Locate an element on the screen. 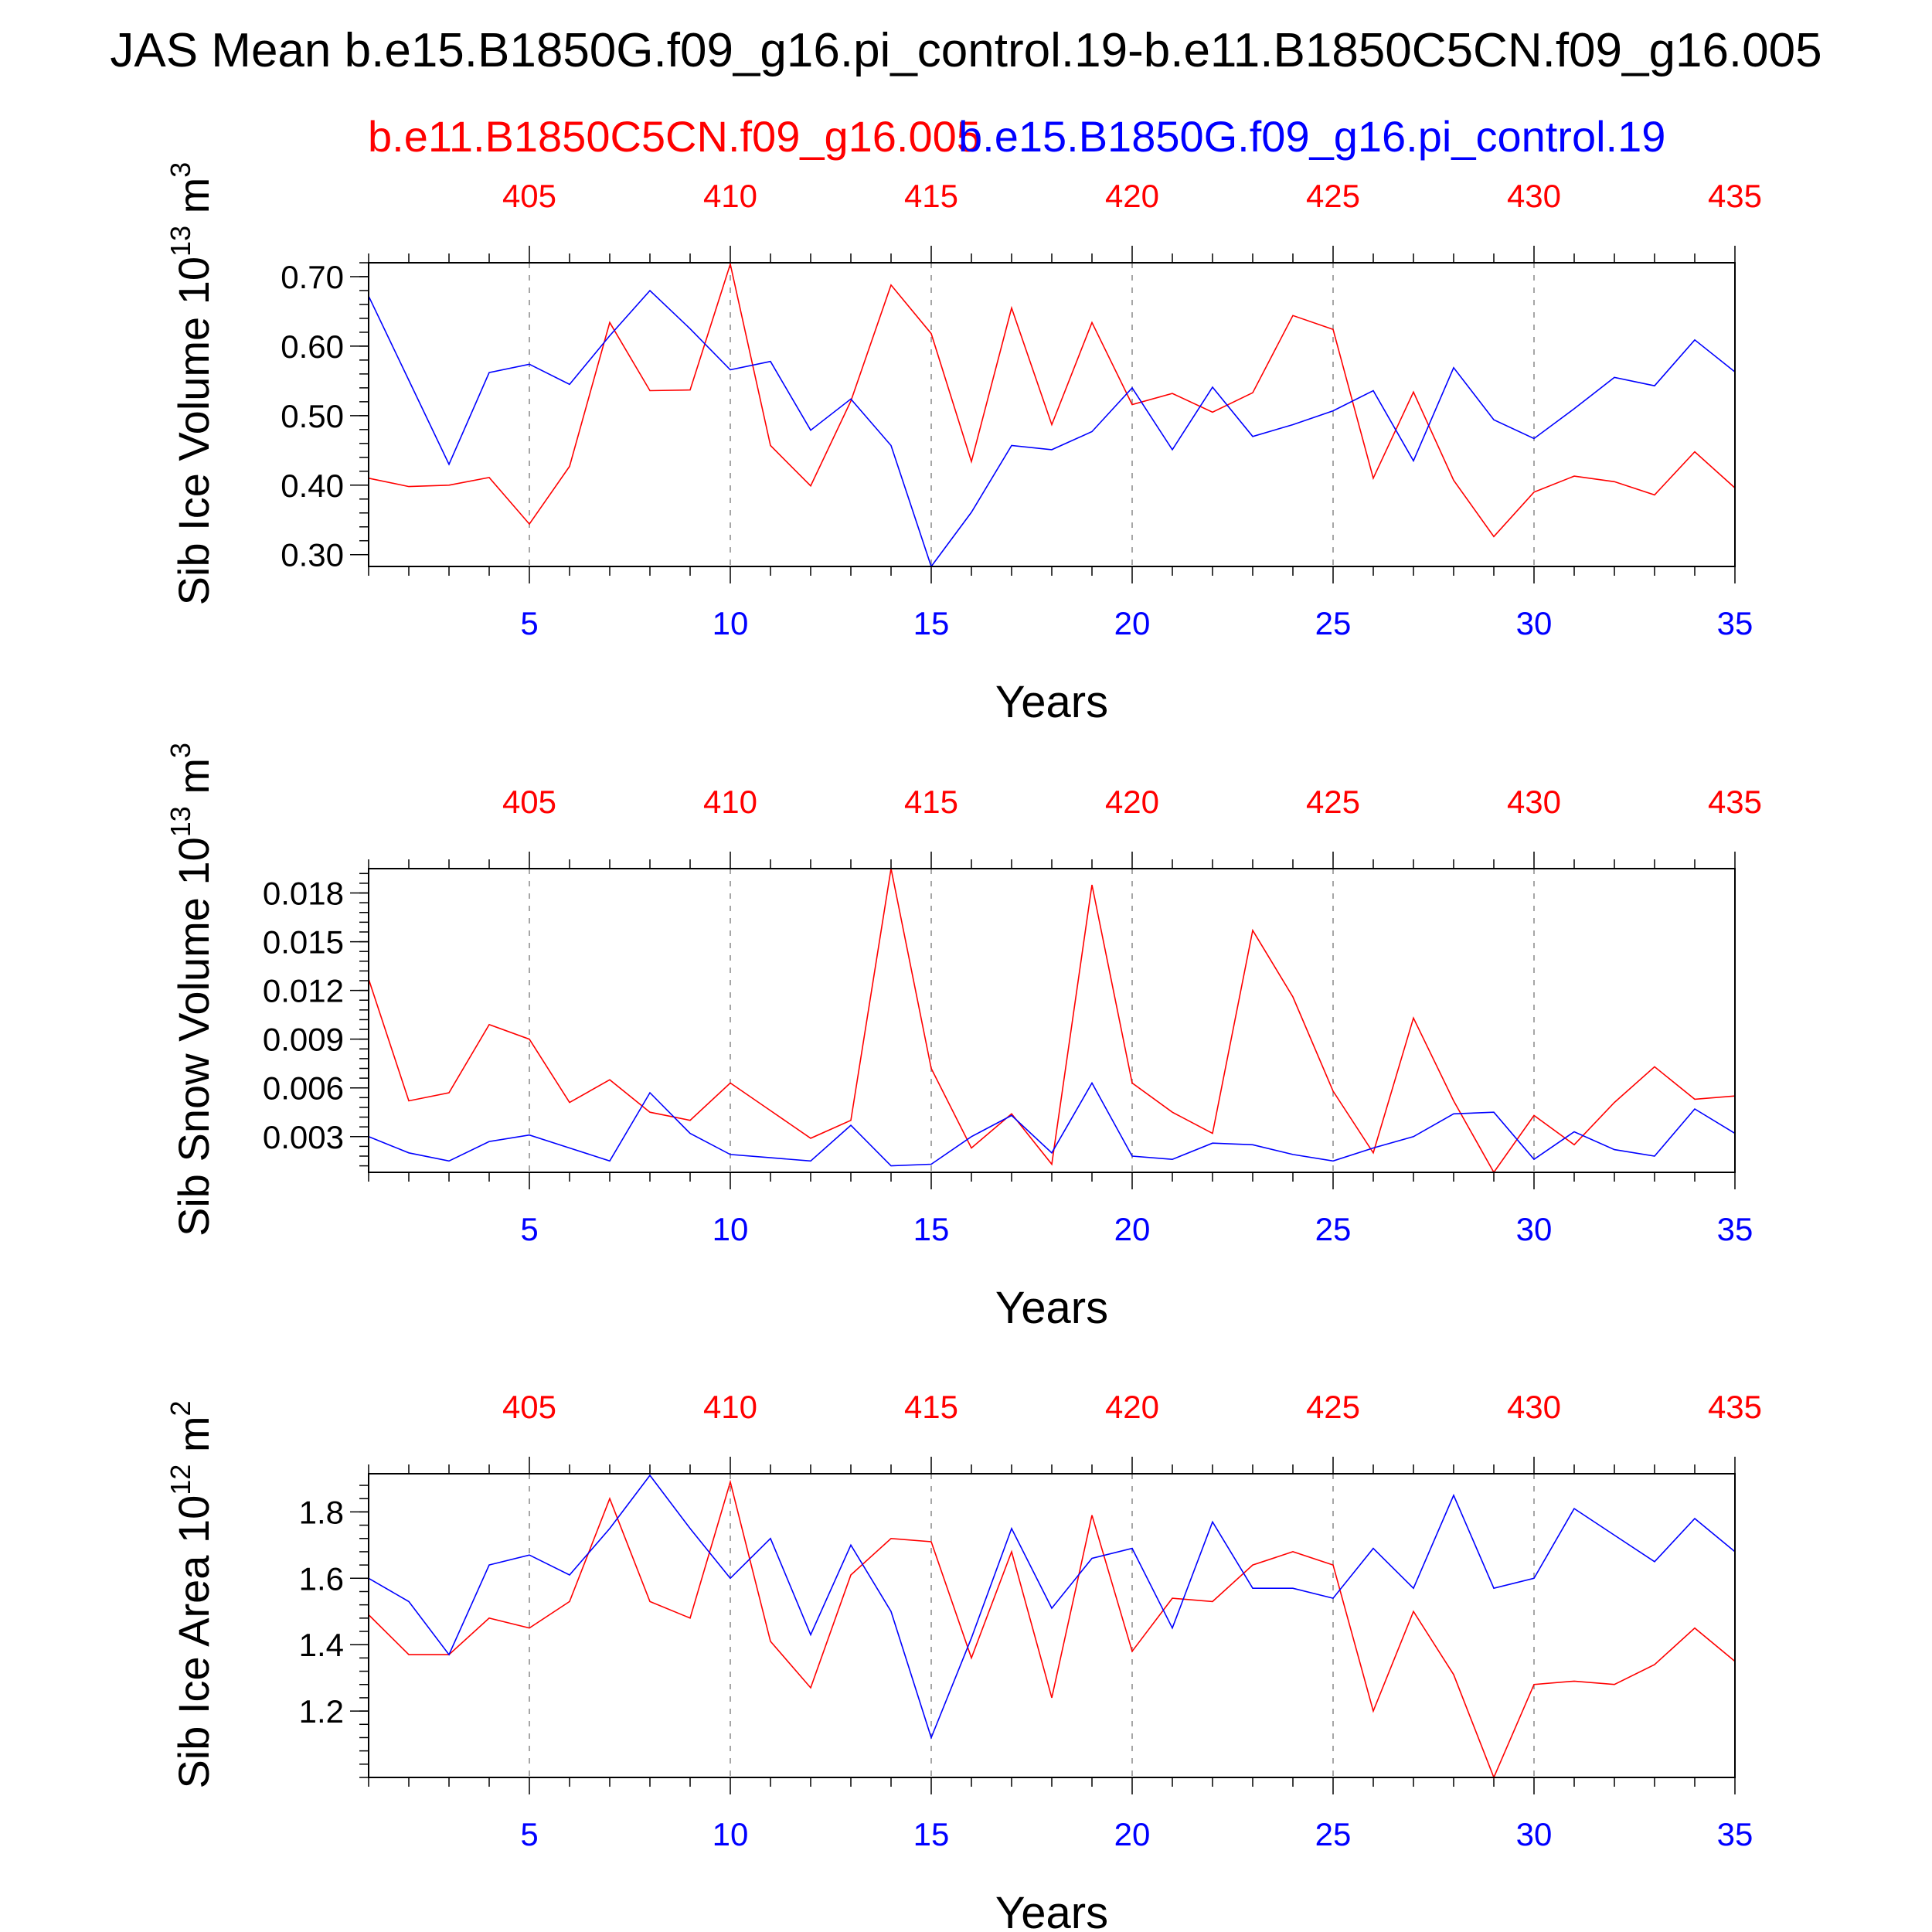  y-tick-label: 1.6 is located at coordinates (321, 1579).